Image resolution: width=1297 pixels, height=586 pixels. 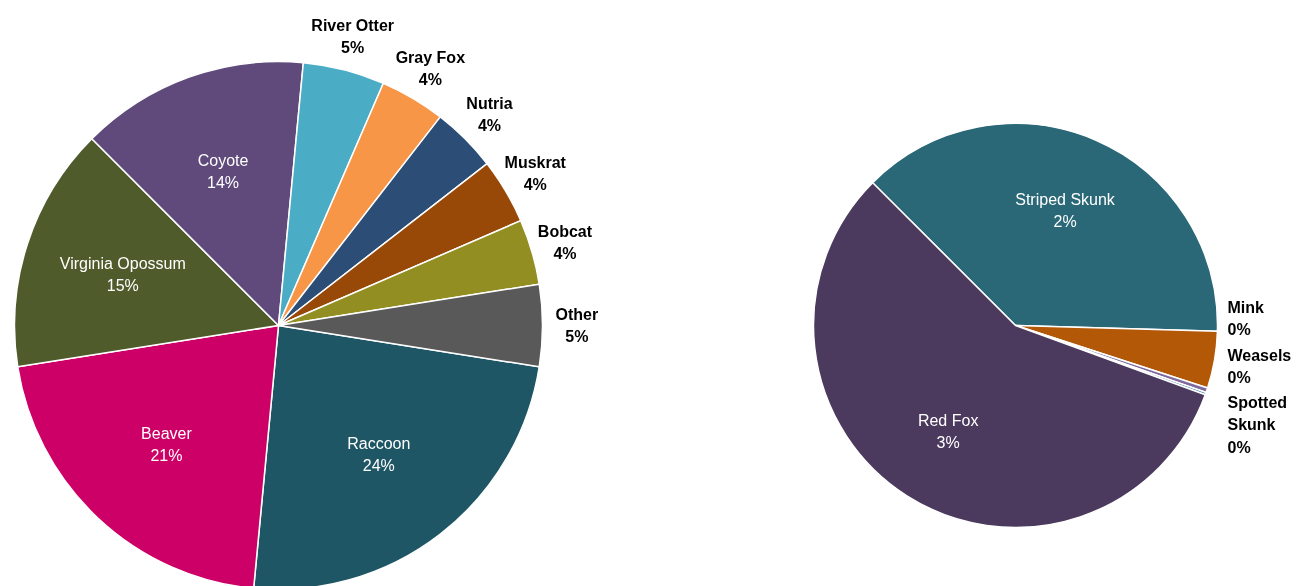 I want to click on data-label: 15%, so click(x=122, y=286).